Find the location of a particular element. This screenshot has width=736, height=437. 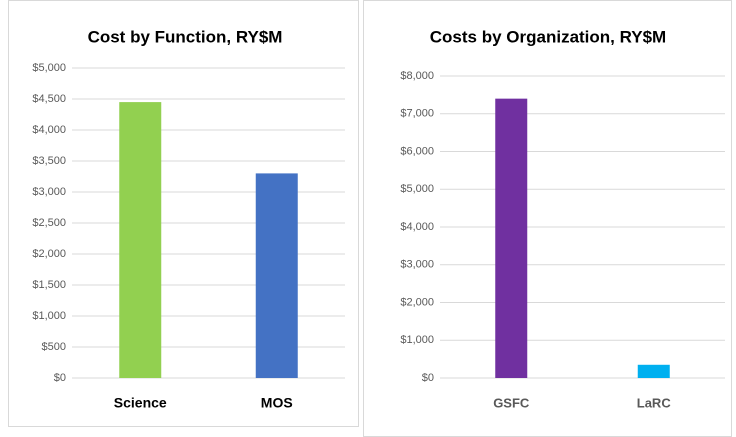

y-tick-label: $500 is located at coordinates (54, 347).